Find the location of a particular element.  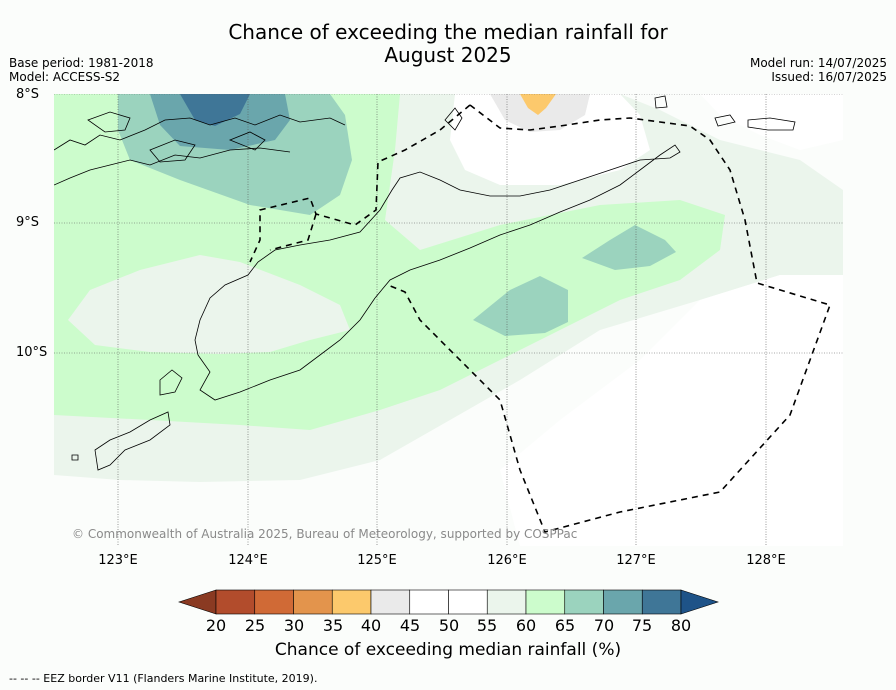

colorbar-tick: 25 is located at coordinates (255, 625).